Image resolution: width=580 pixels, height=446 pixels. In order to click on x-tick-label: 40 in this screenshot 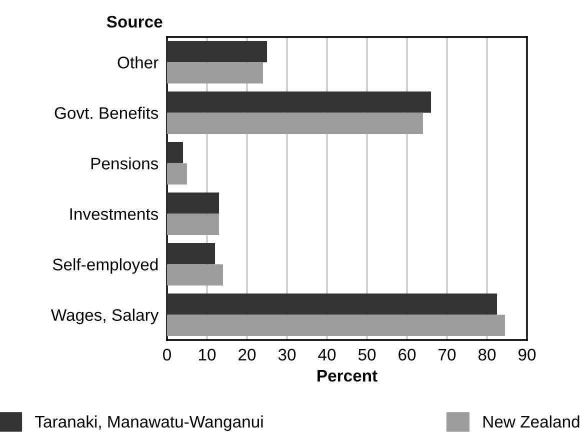, I will do `click(327, 354)`.